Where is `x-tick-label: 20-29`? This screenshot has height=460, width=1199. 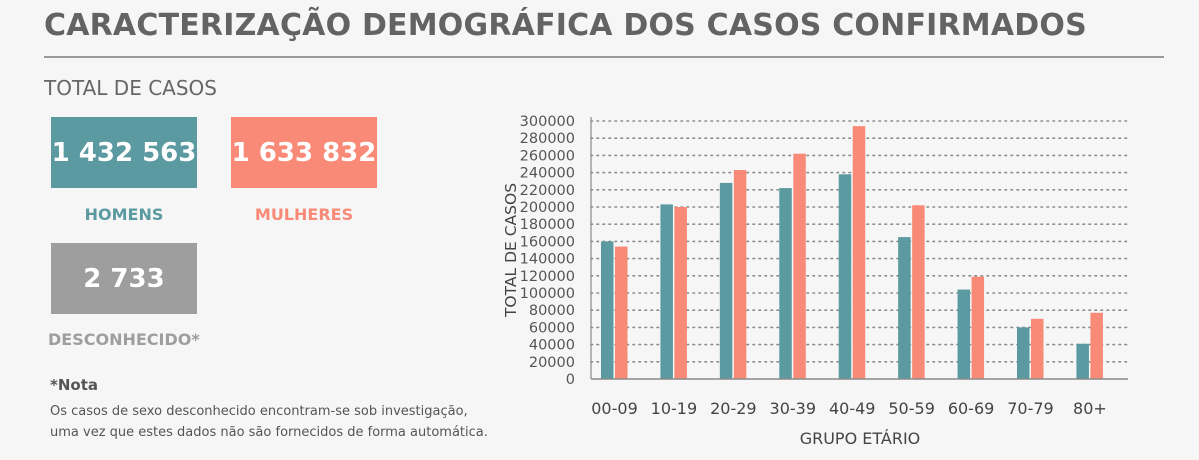 x-tick-label: 20-29 is located at coordinates (733, 408).